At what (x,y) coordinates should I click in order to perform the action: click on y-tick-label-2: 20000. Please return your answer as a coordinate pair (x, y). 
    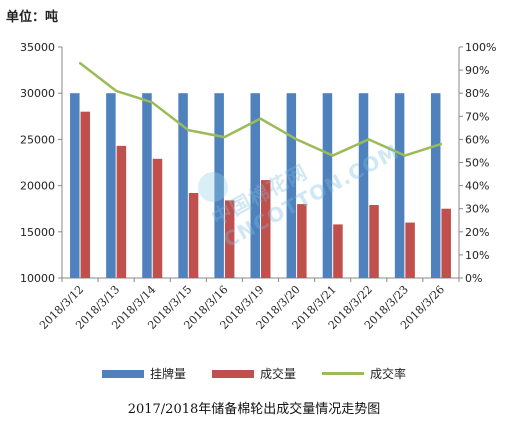
    Looking at the image, I should click on (37, 186).